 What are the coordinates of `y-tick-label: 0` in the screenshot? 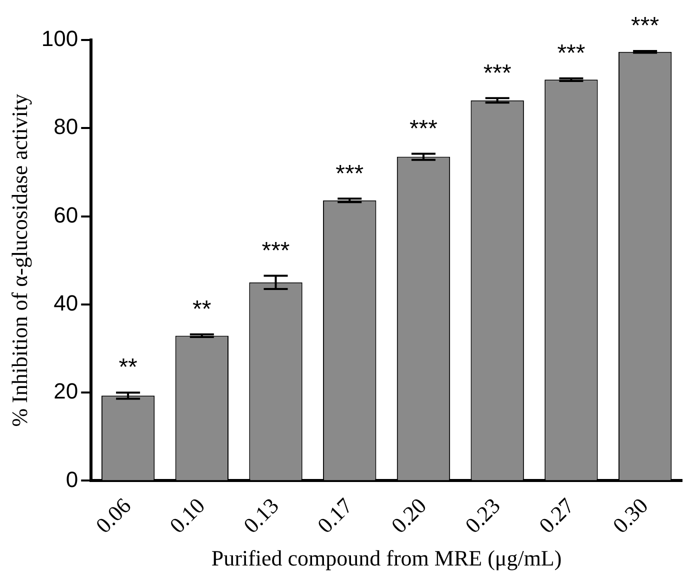 It's located at (72, 479).